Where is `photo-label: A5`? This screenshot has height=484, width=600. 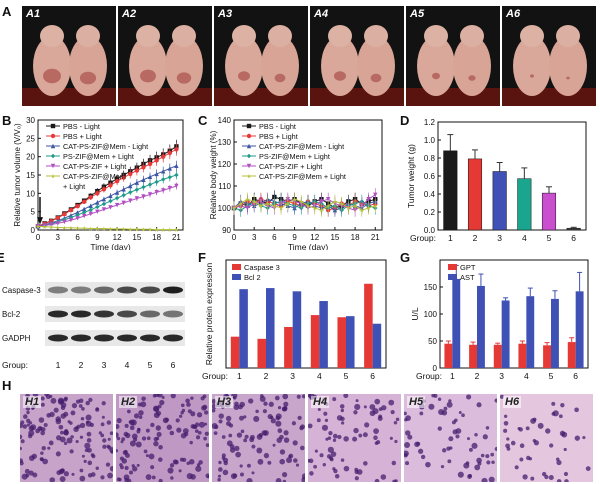
photo-label: A5 is located at coordinates (417, 14).